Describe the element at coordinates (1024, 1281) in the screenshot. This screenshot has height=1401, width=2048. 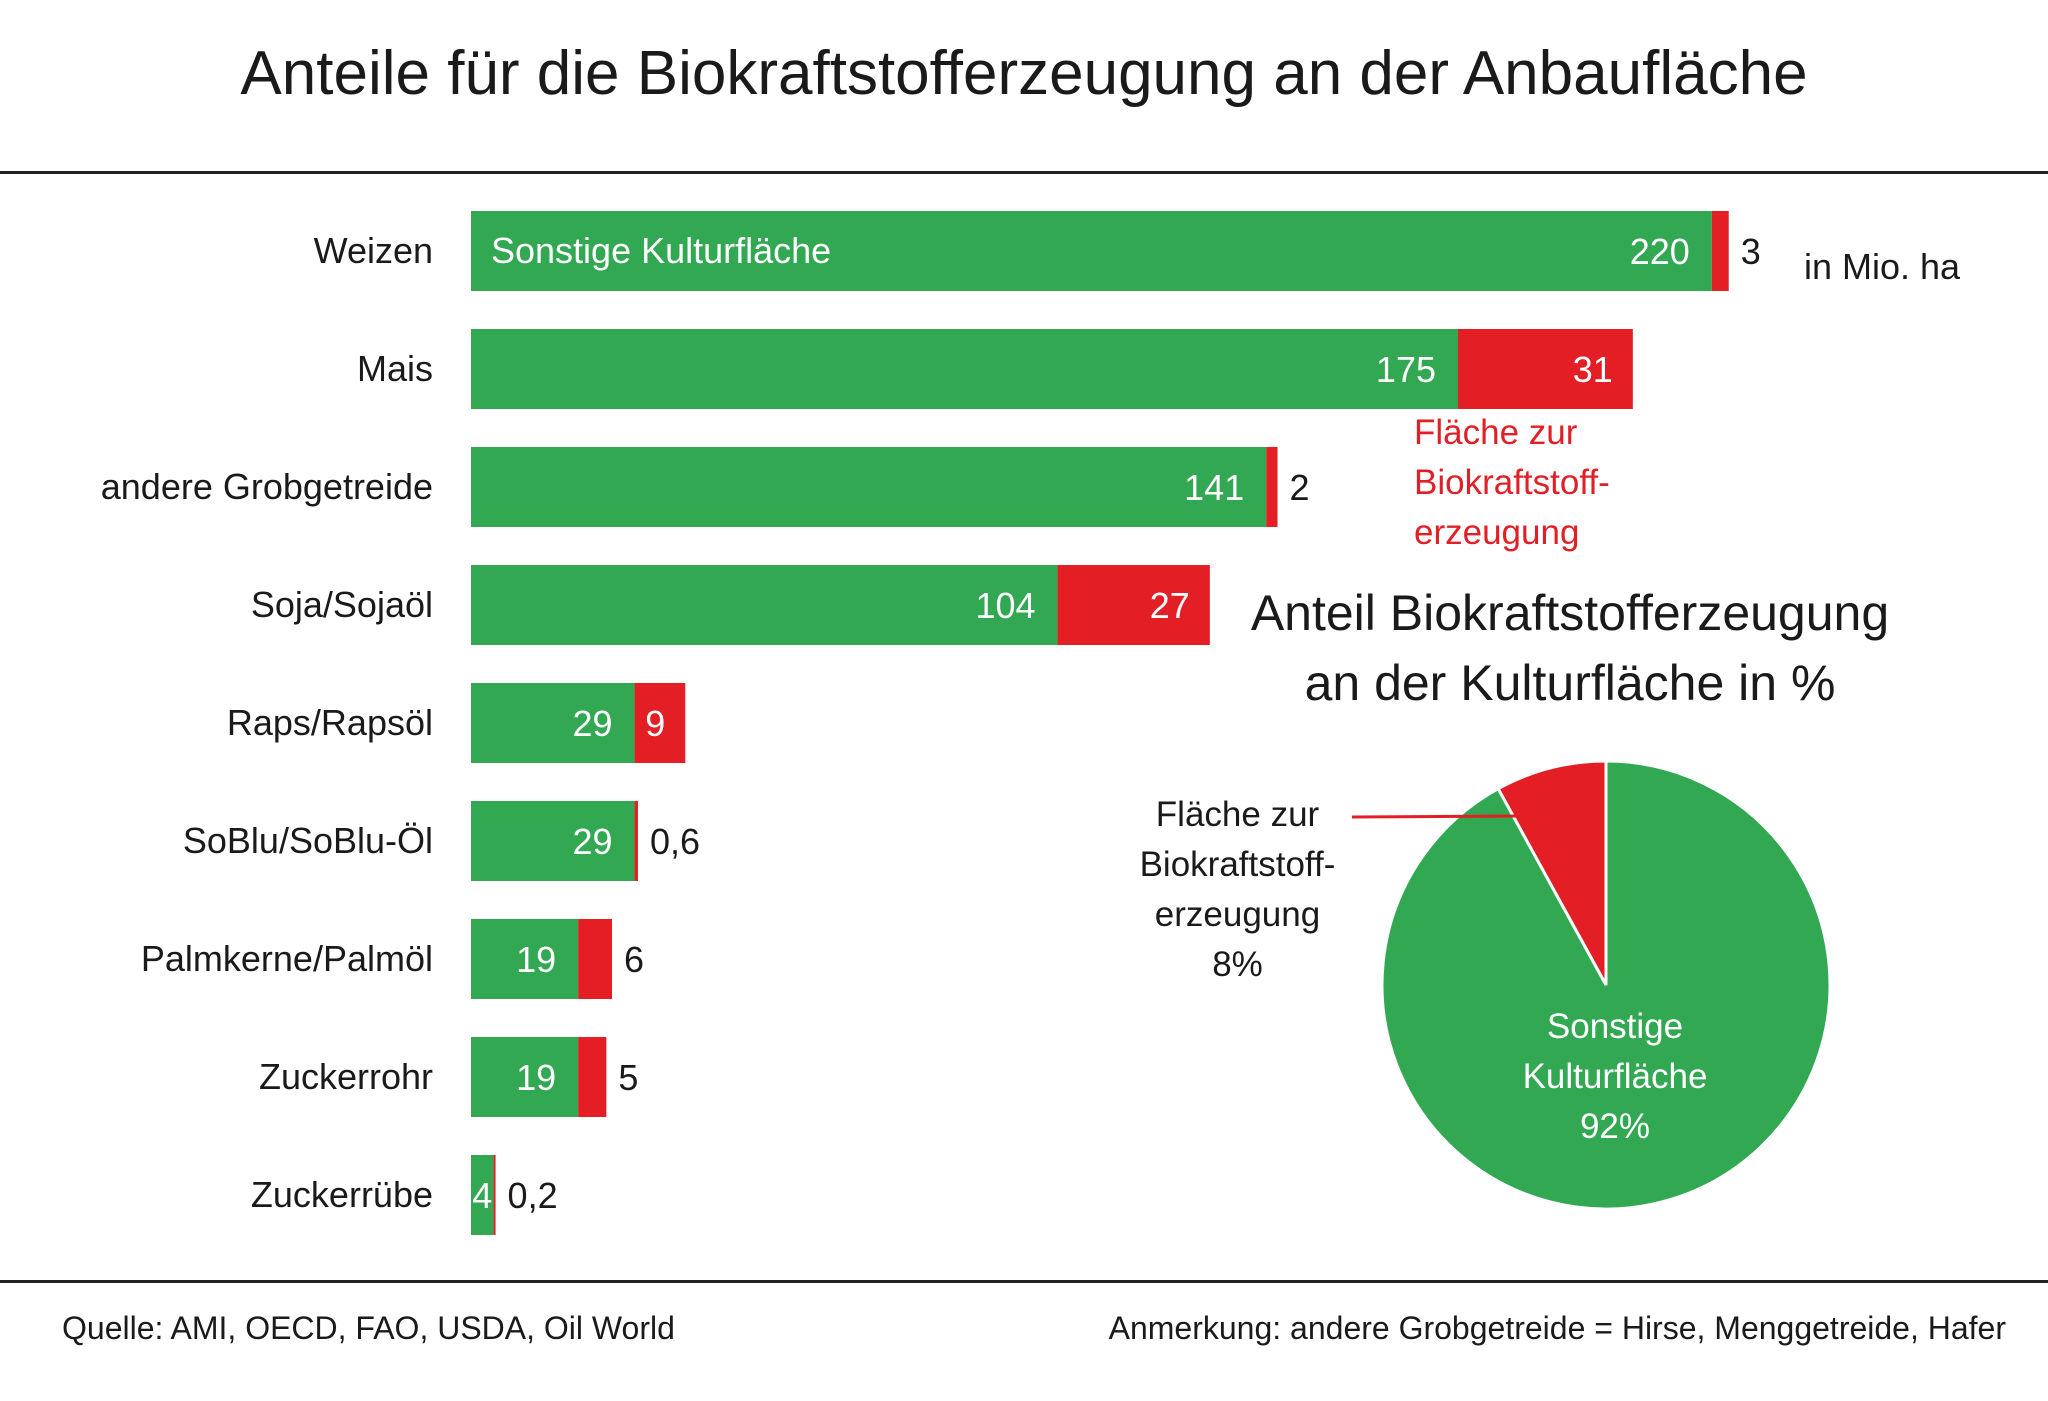
I see `bottom-rule` at that location.